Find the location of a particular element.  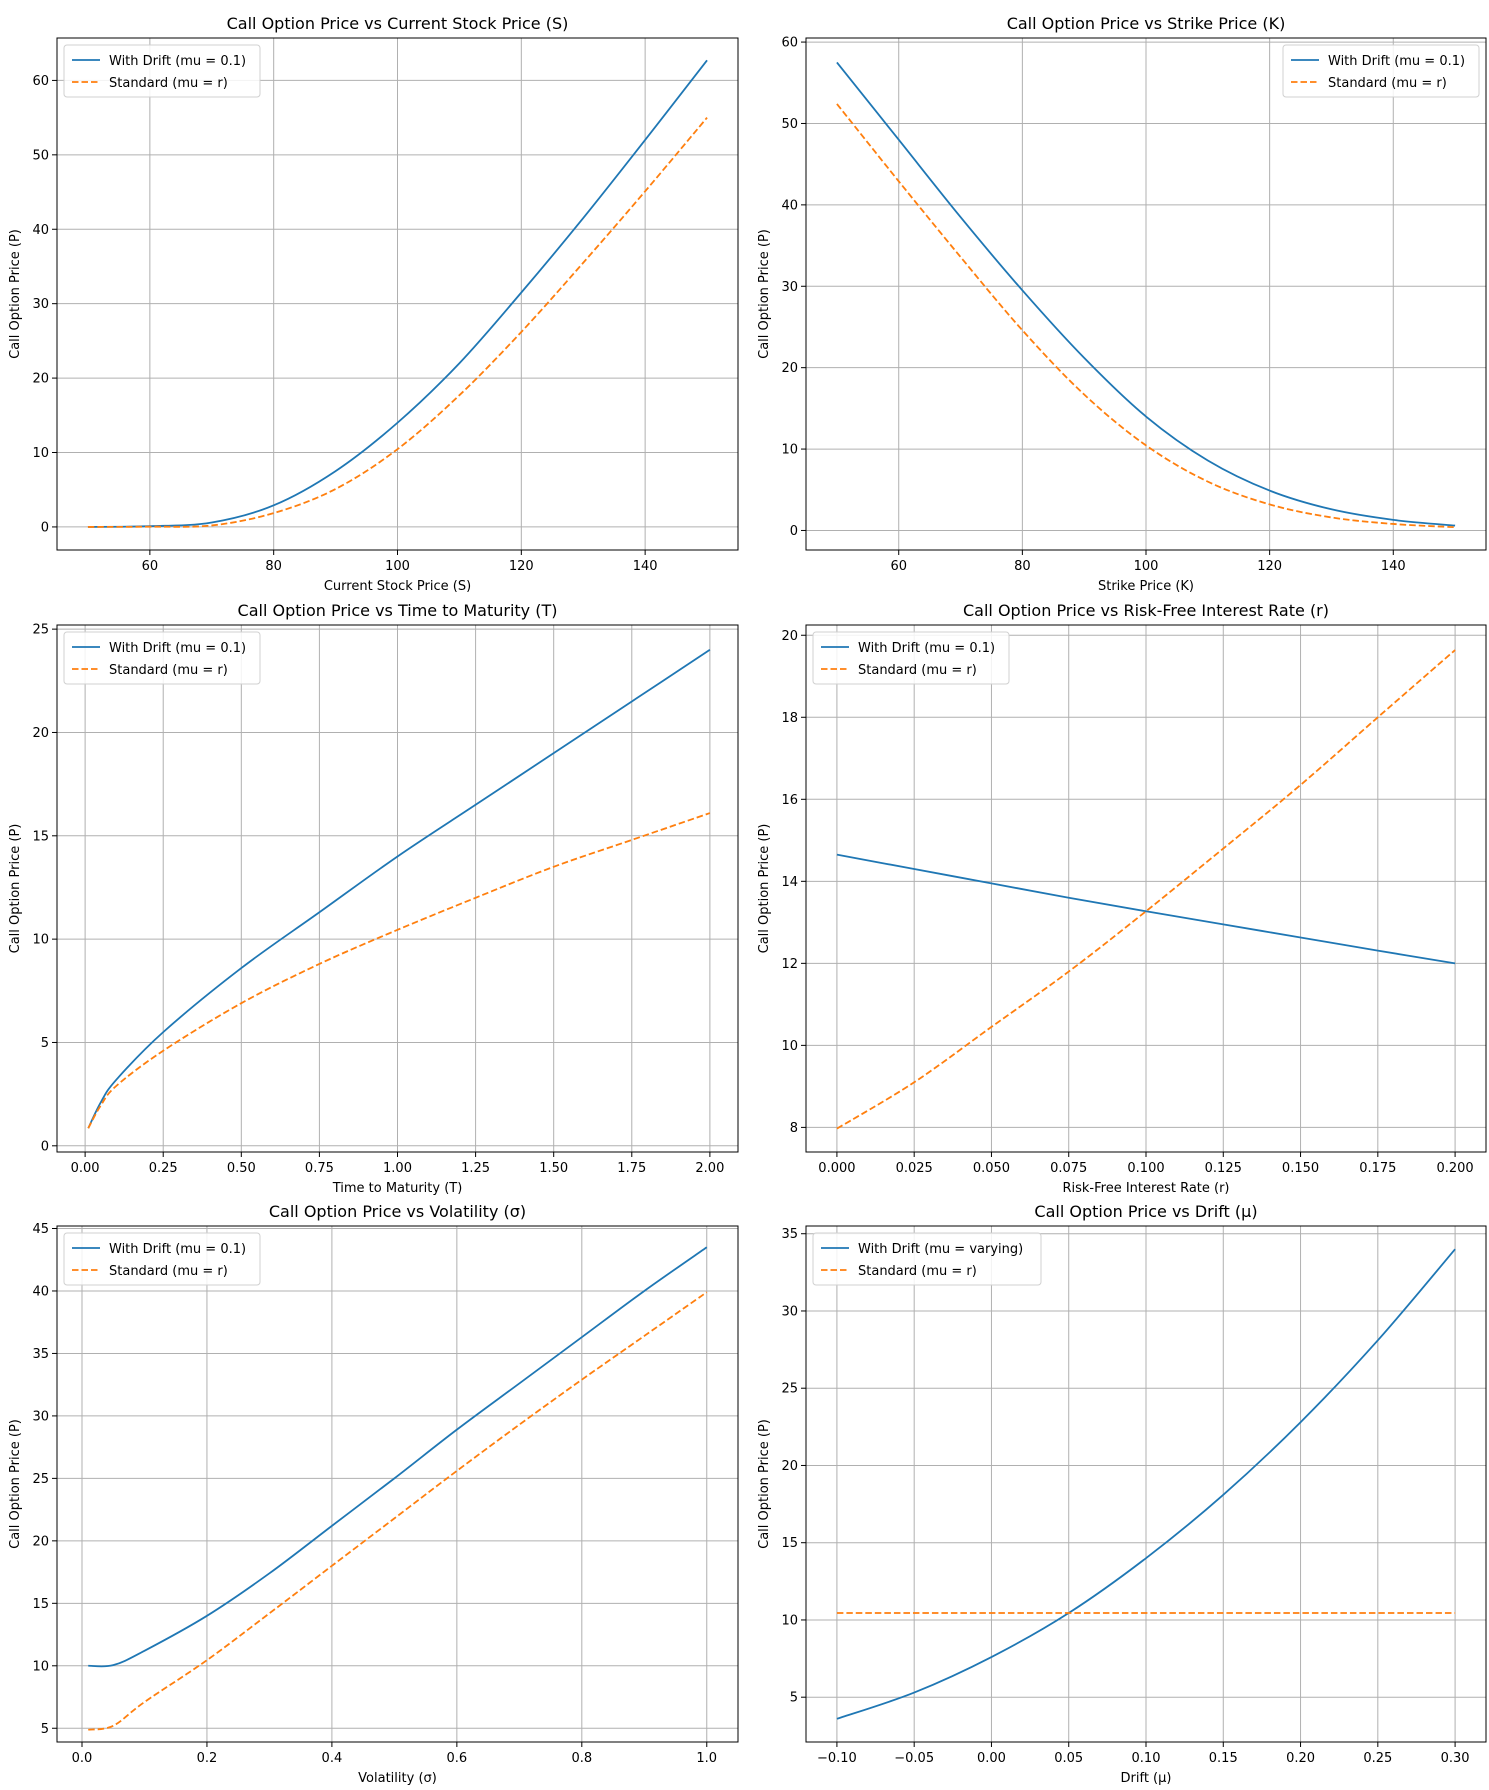

x-tick-label: 0.4 is located at coordinates (332, 1758).